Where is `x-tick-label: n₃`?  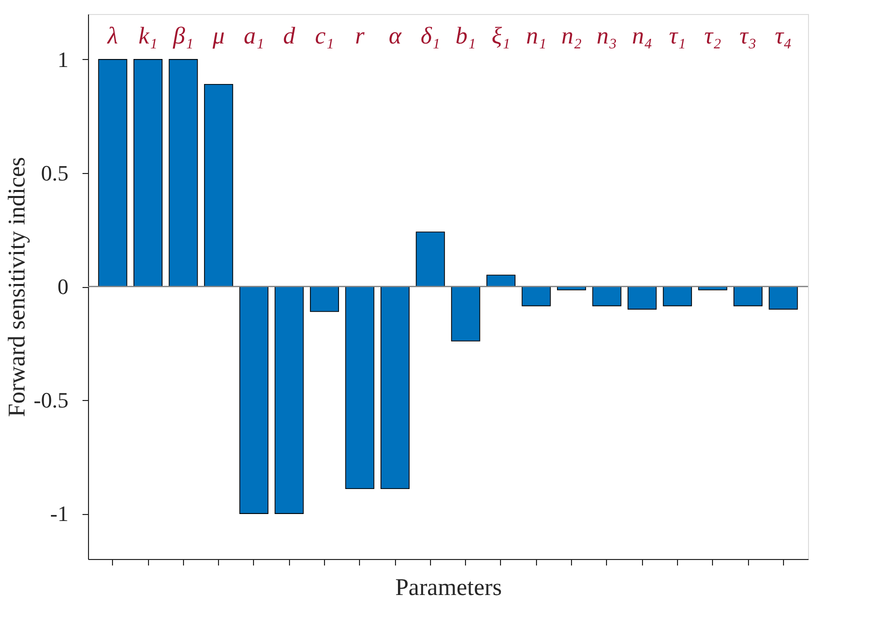 x-tick-label: n₃ is located at coordinates (606, 37).